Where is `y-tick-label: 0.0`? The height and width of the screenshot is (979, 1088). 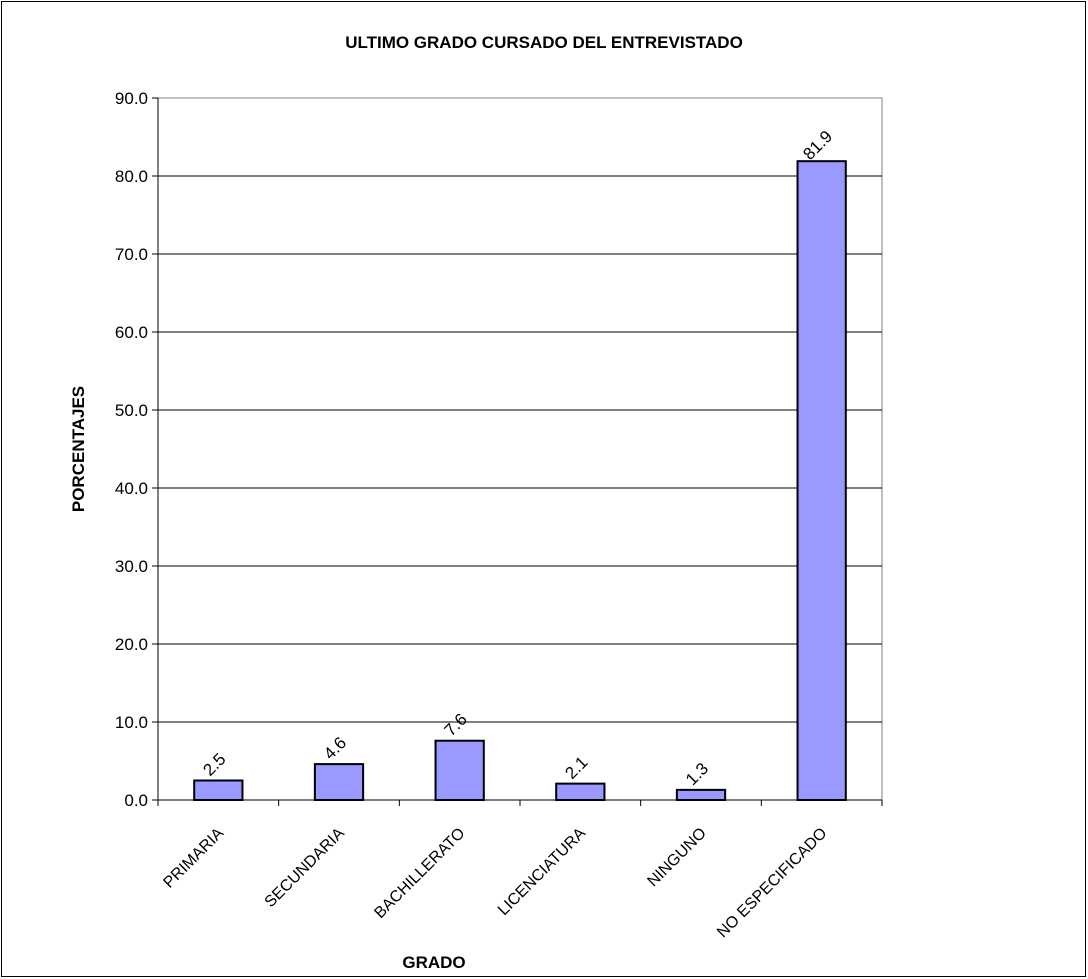 y-tick-label: 0.0 is located at coordinates (136, 800).